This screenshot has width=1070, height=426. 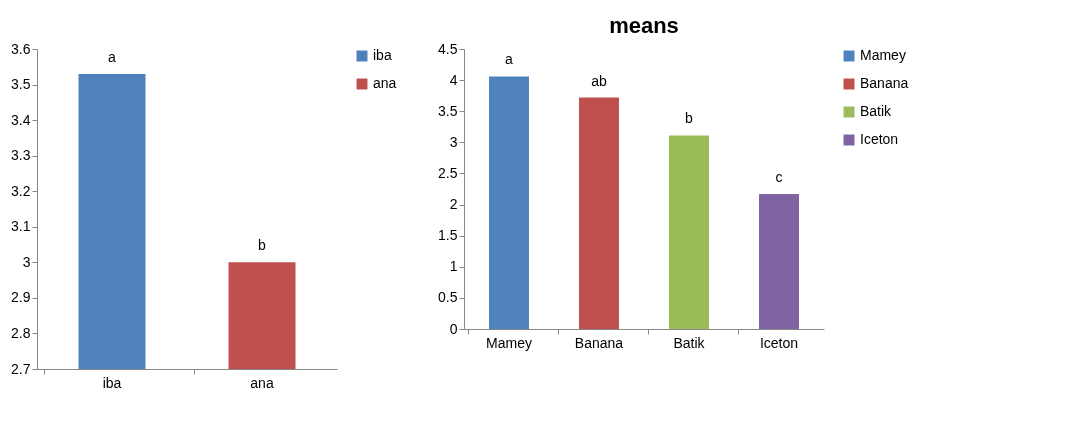 I want to click on legend-label: ana, so click(x=385, y=83).